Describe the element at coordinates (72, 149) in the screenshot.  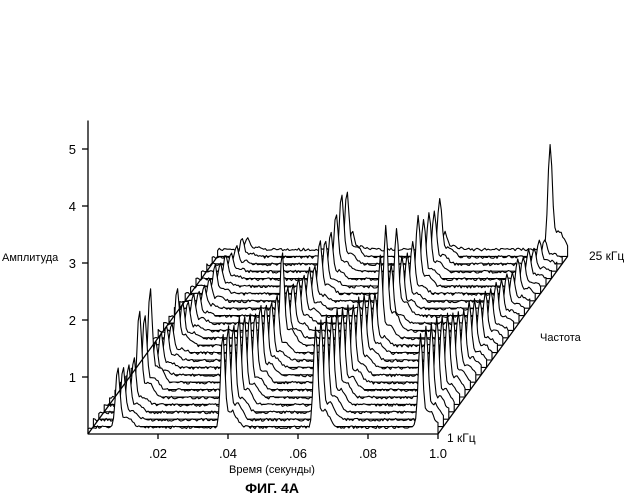
I see `amplitude-tick-label: 5` at that location.